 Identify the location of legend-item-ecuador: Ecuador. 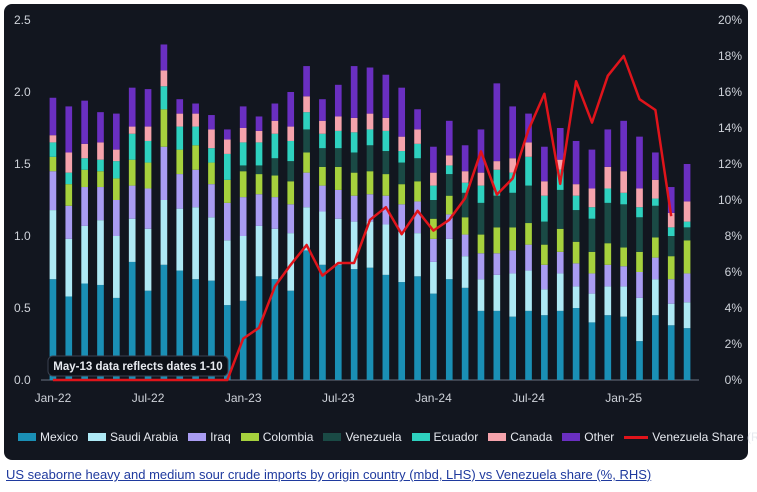
(444, 437).